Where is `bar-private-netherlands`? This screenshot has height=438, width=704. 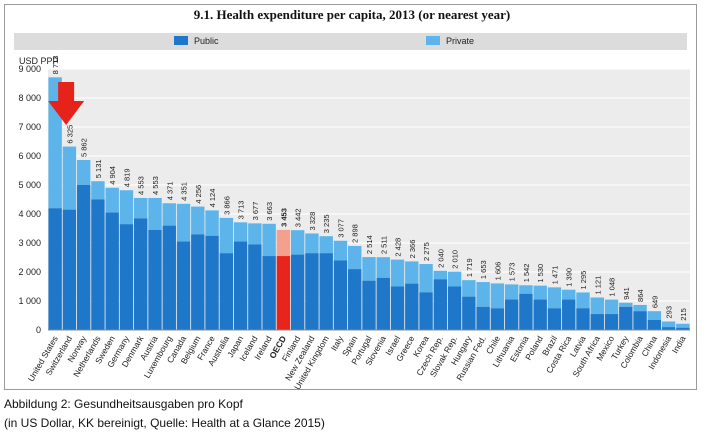
bar-private-netherlands is located at coordinates (98, 190).